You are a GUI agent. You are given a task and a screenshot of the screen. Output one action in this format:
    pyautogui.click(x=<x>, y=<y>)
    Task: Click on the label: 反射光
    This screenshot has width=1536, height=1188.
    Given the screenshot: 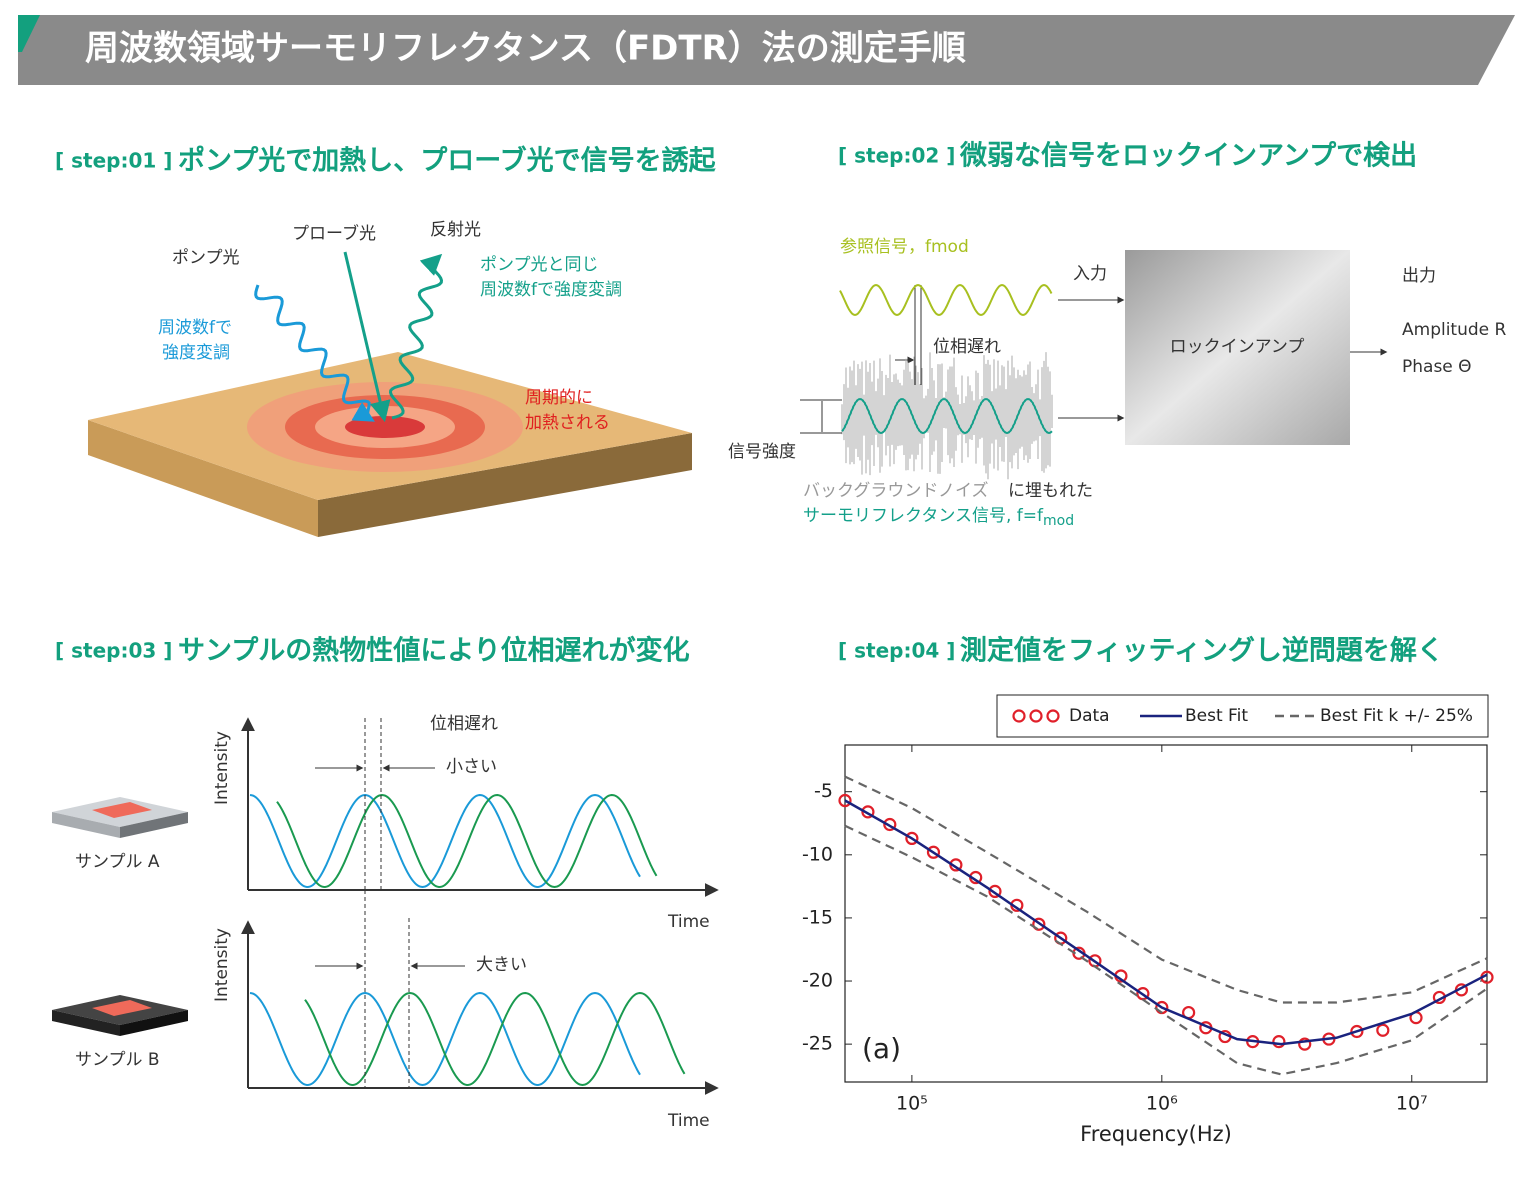 What is the action you would take?
    pyautogui.click(x=455, y=230)
    